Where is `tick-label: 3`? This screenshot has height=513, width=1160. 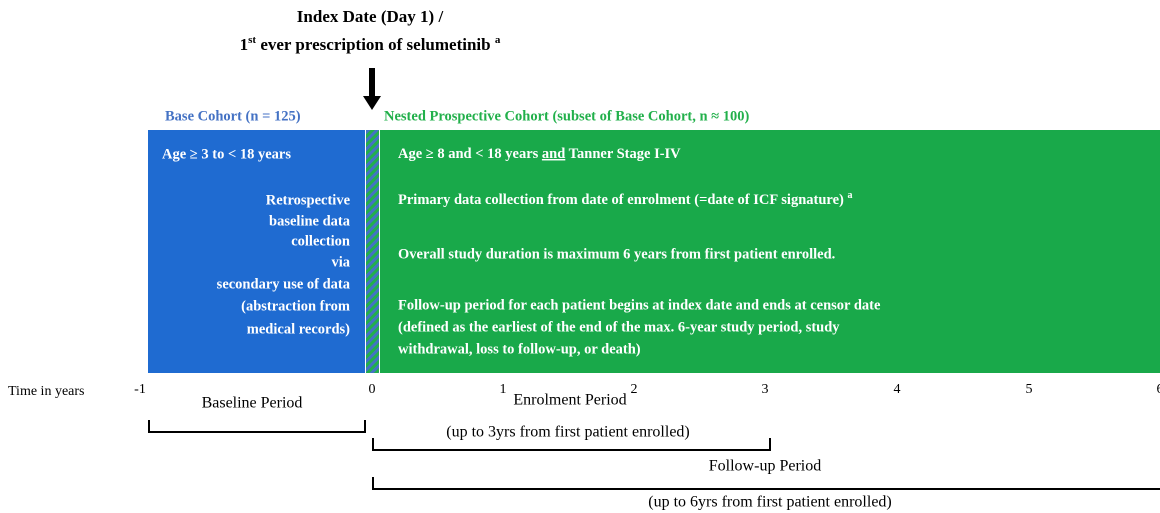
tick-label: 3 is located at coordinates (765, 389).